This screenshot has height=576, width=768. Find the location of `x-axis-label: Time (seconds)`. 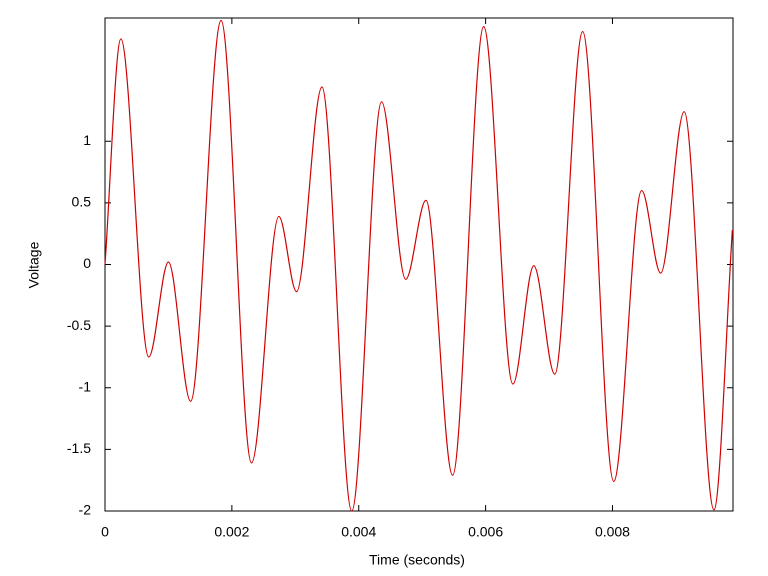

x-axis-label: Time (seconds) is located at coordinates (417, 560).